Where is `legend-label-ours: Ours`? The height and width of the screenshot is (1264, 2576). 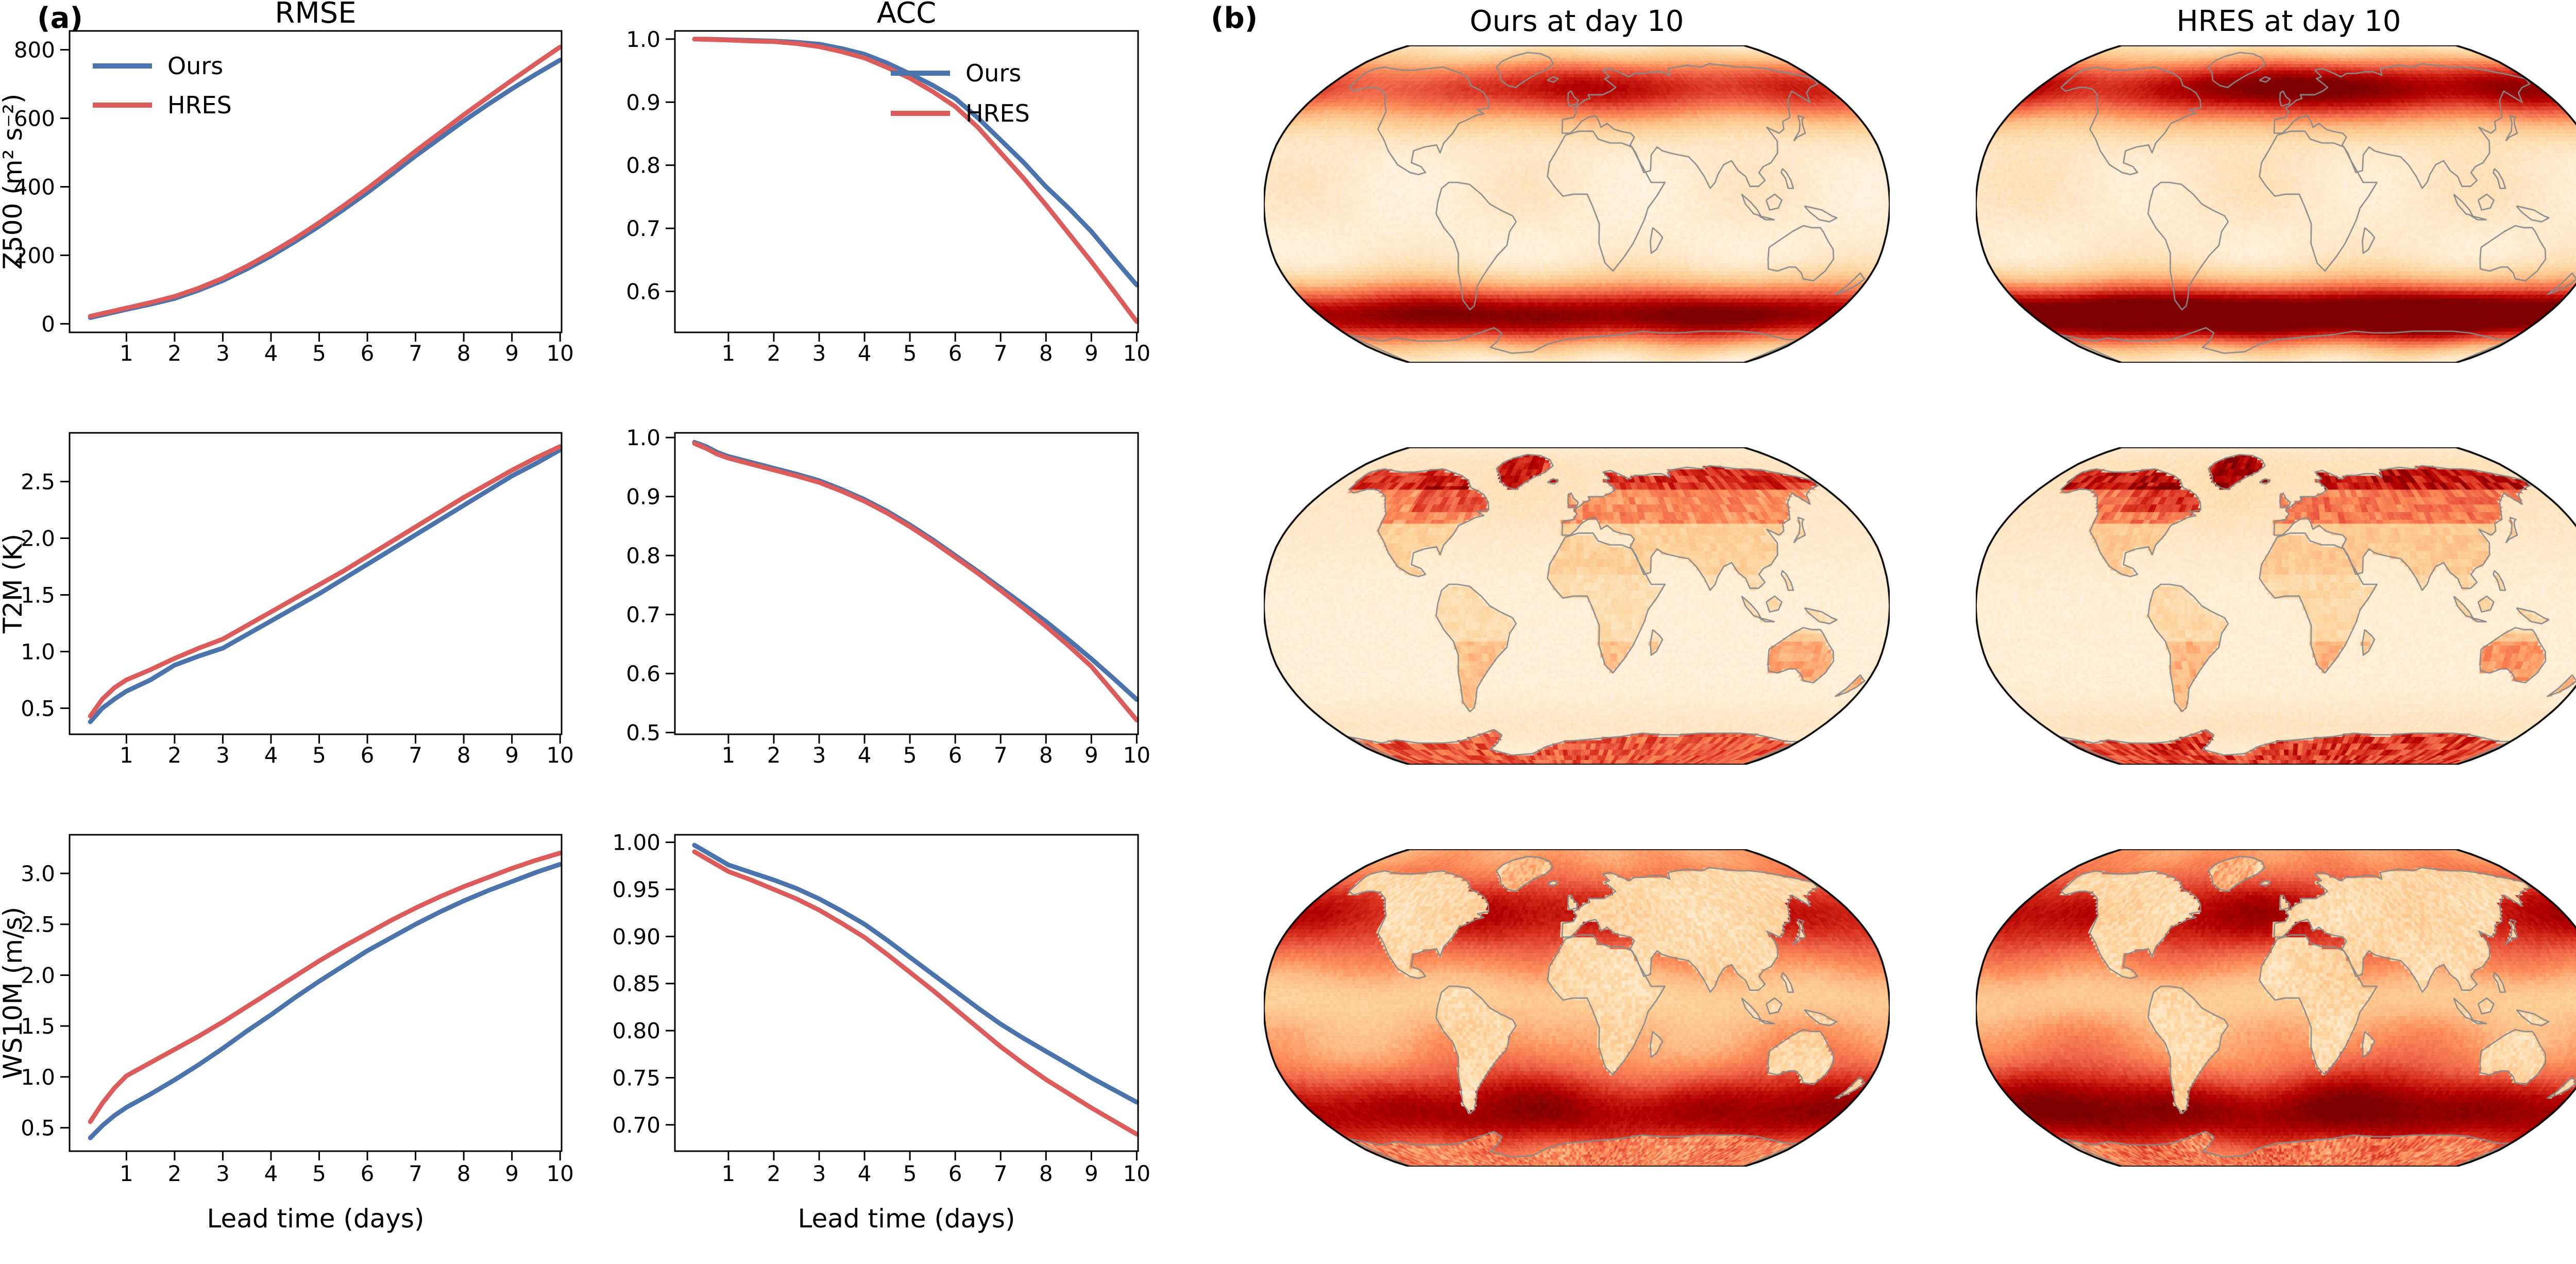
legend-label-ours: Ours is located at coordinates (993, 73).